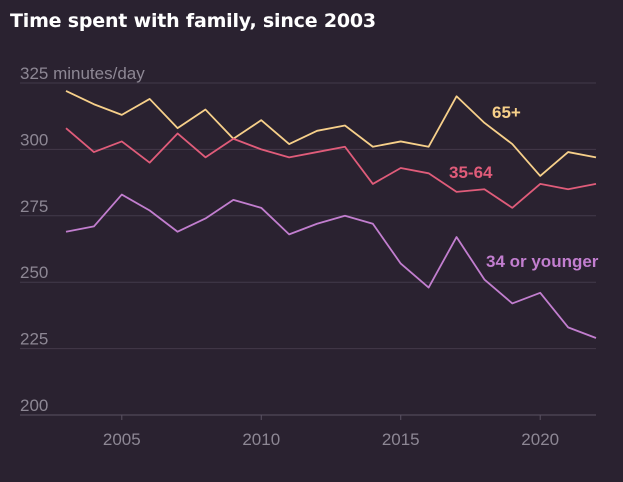 The height and width of the screenshot is (482, 623). I want to click on y-tick-label: 250, so click(34, 272).